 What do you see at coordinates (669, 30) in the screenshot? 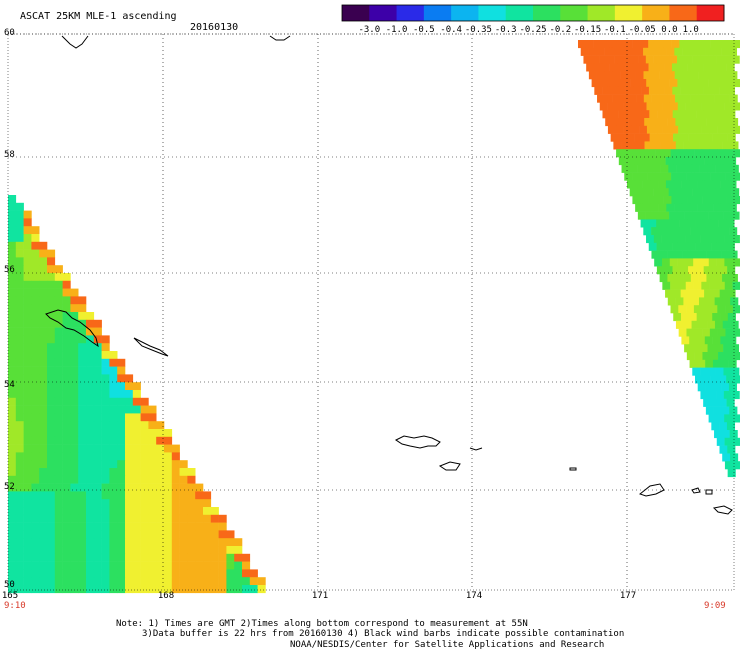
I see `colorbar-label: 0.0` at bounding box center [669, 30].